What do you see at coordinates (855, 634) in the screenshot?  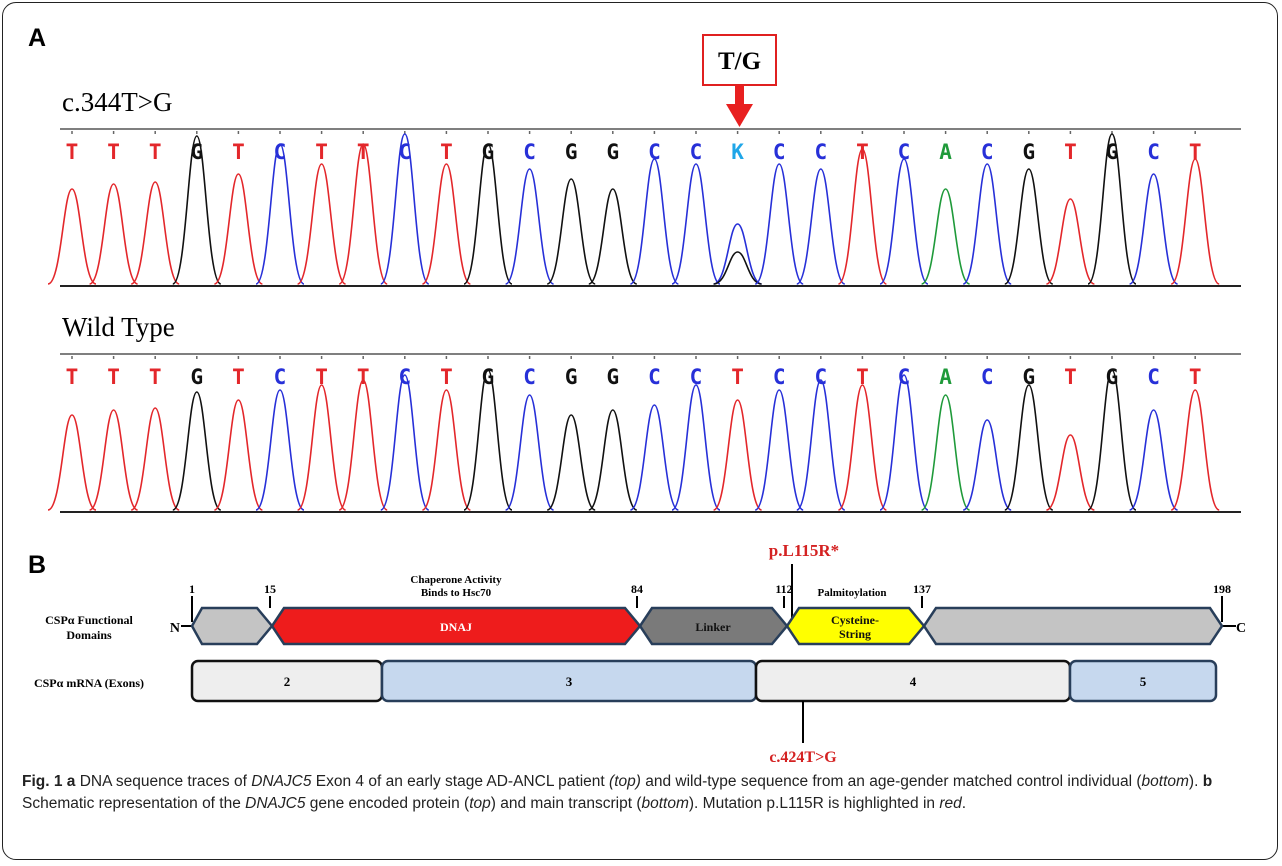 I see `domain-string-label: String` at bounding box center [855, 634].